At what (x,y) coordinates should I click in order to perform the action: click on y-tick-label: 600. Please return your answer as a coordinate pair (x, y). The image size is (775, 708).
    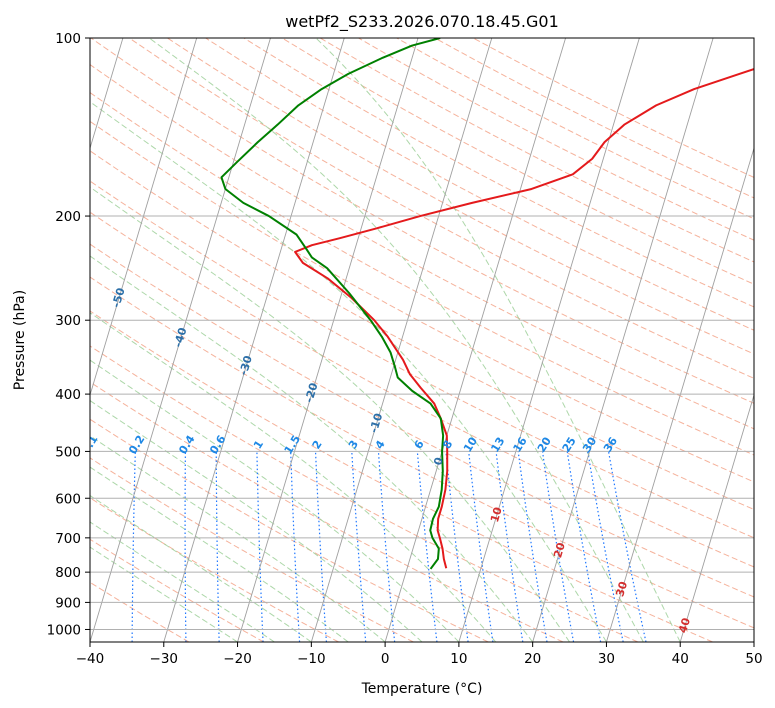
    Looking at the image, I should click on (68, 499).